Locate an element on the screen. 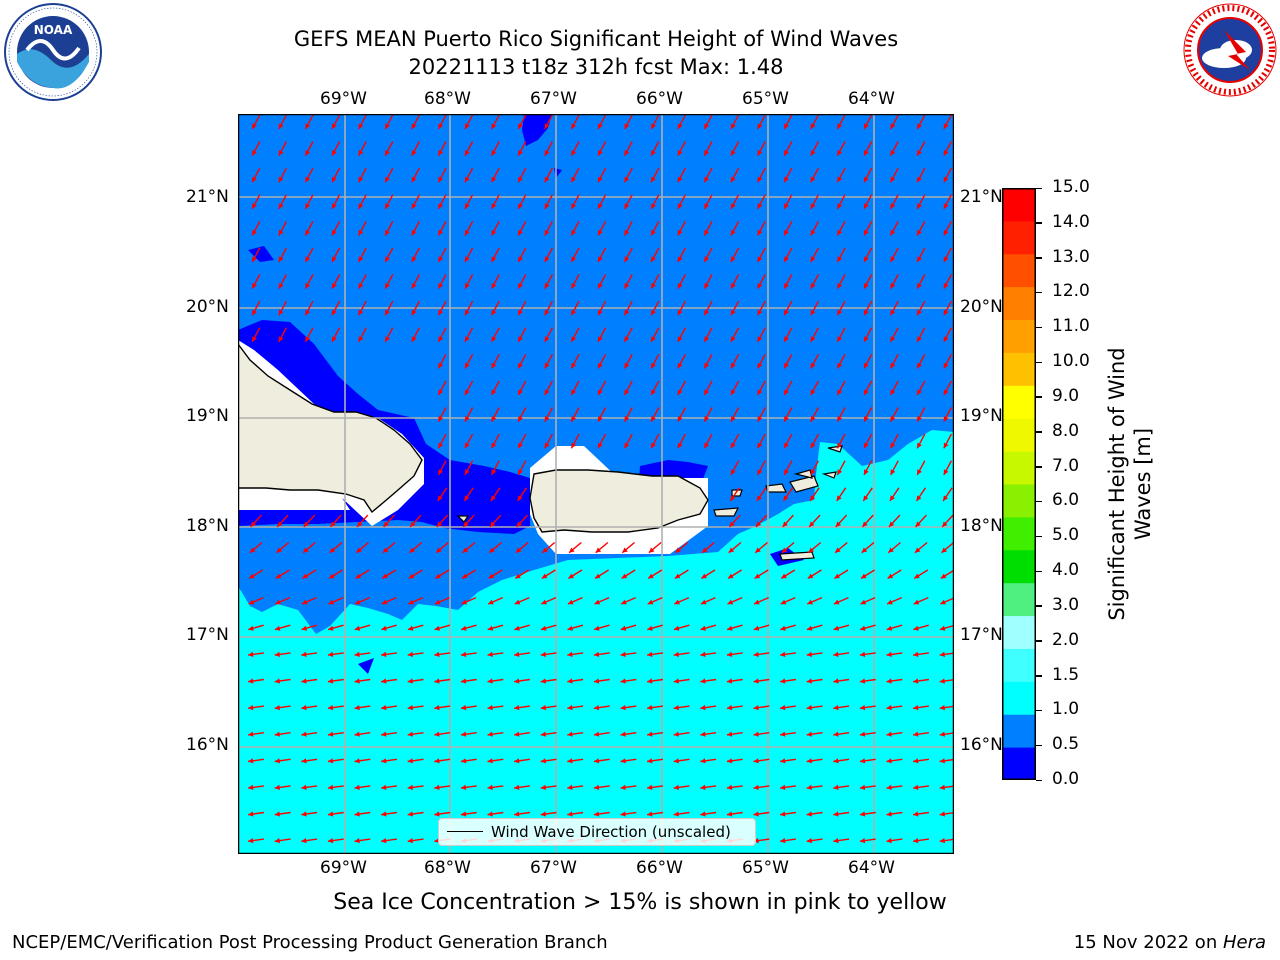 This screenshot has height=960, width=1280. land-puerto-rico is located at coordinates (619, 501).